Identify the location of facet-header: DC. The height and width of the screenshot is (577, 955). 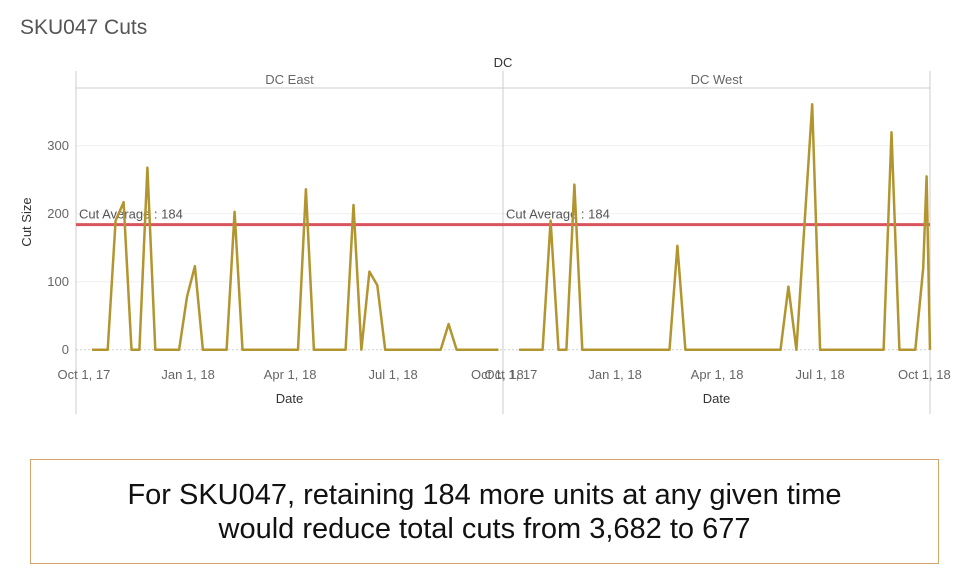
(503, 62).